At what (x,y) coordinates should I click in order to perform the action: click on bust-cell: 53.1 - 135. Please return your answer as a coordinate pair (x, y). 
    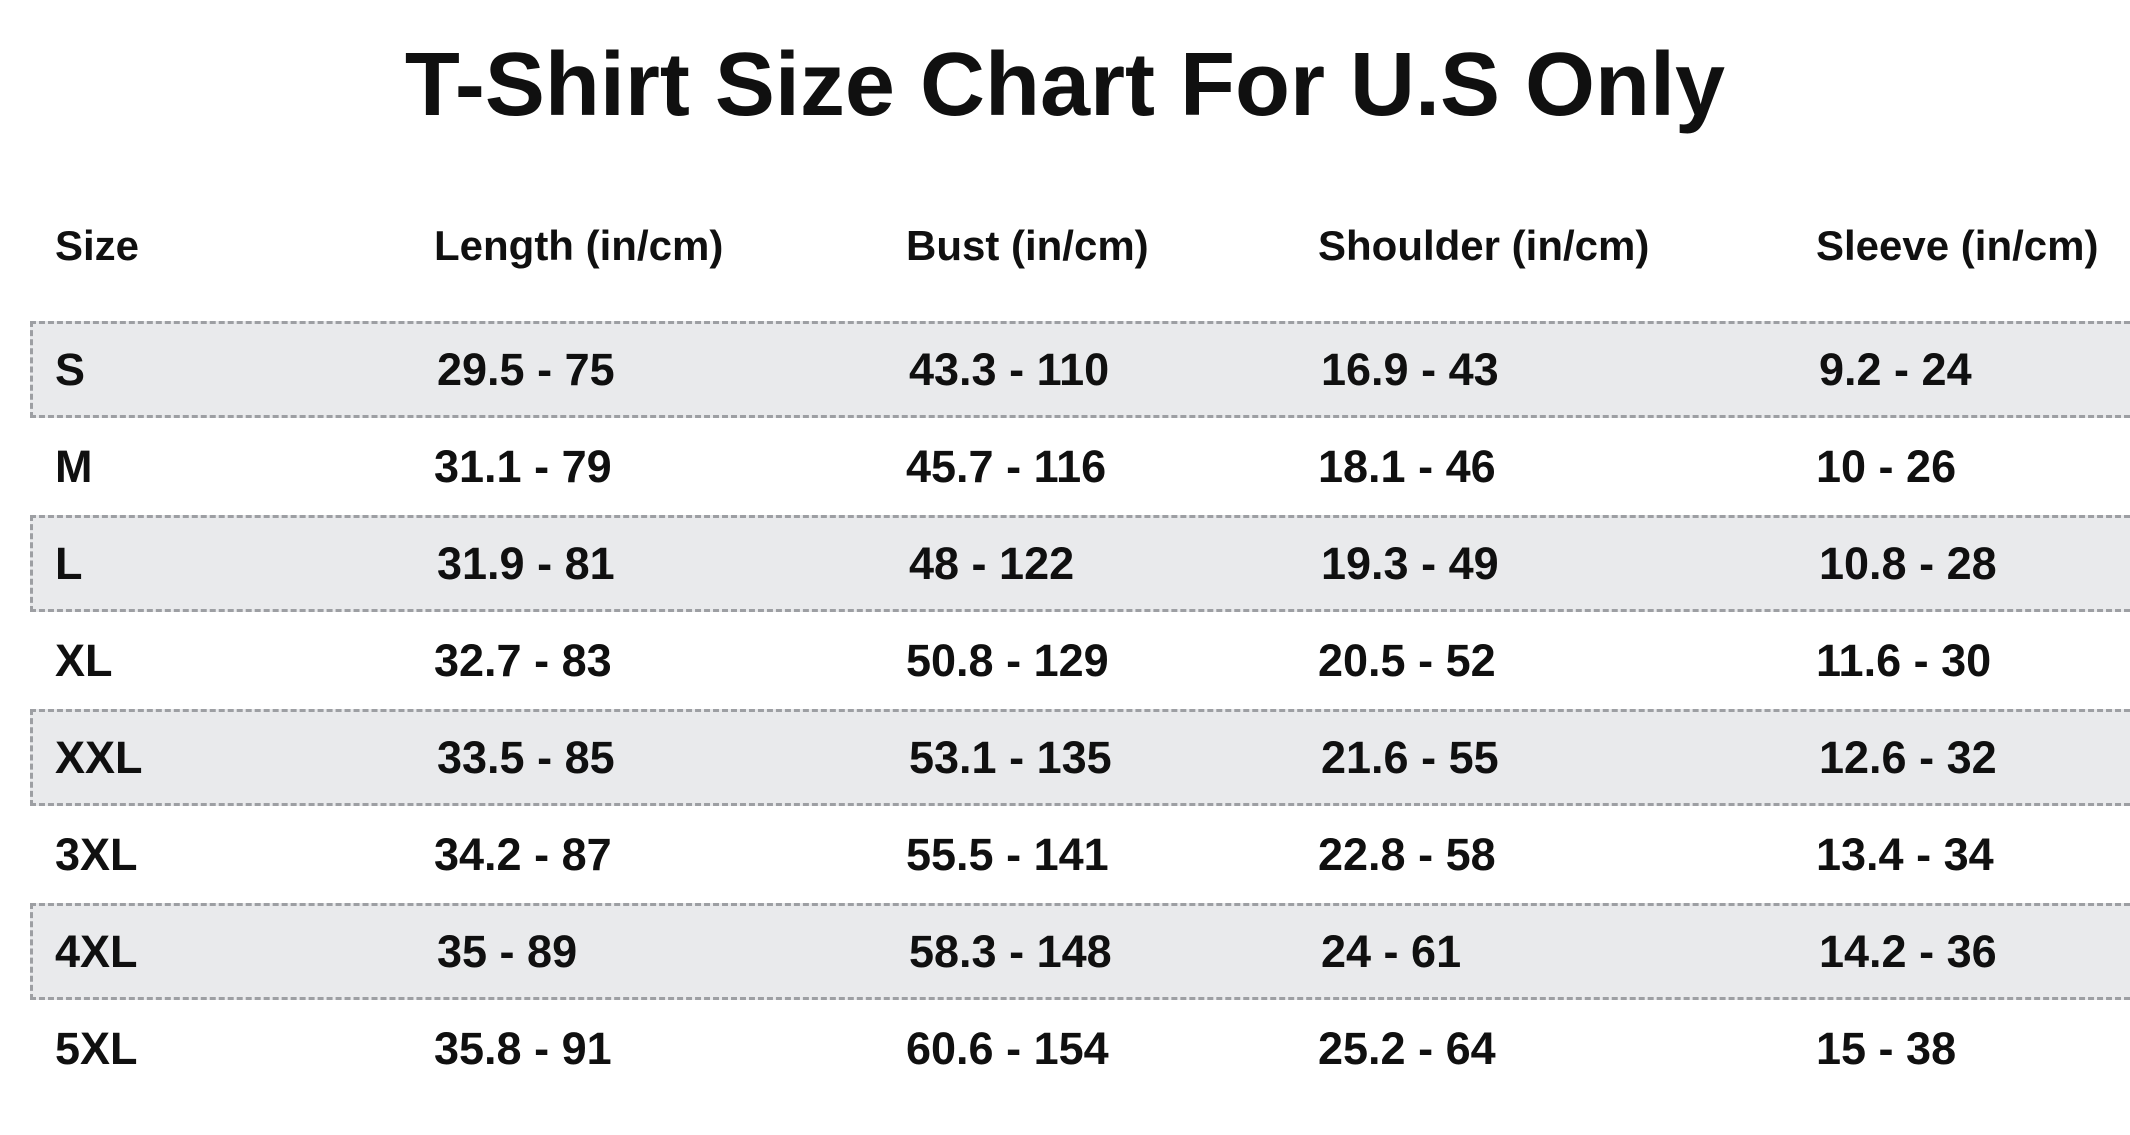
    Looking at the image, I should click on (1010, 757).